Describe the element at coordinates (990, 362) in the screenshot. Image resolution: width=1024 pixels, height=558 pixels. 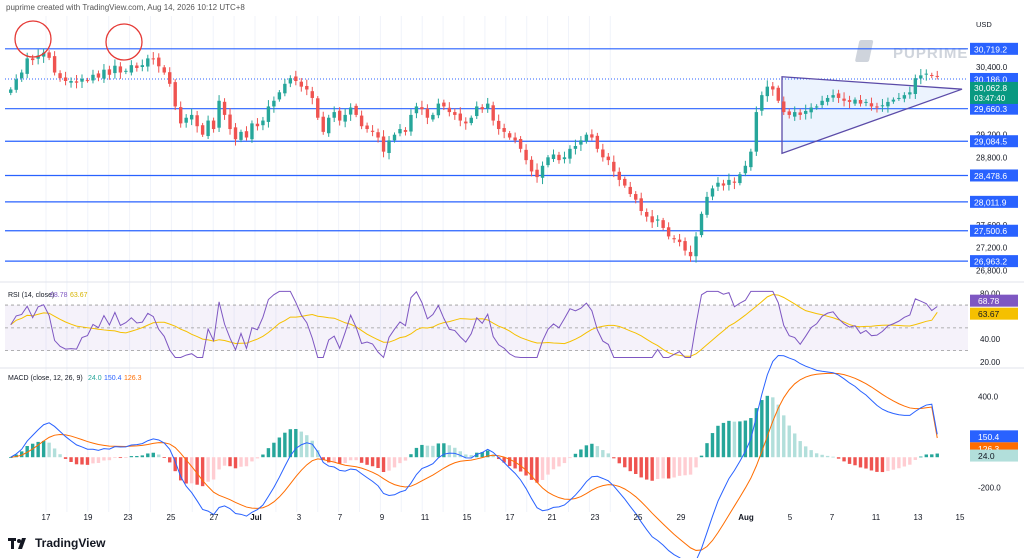
I see `rsi-tick-label: 20.00` at that location.